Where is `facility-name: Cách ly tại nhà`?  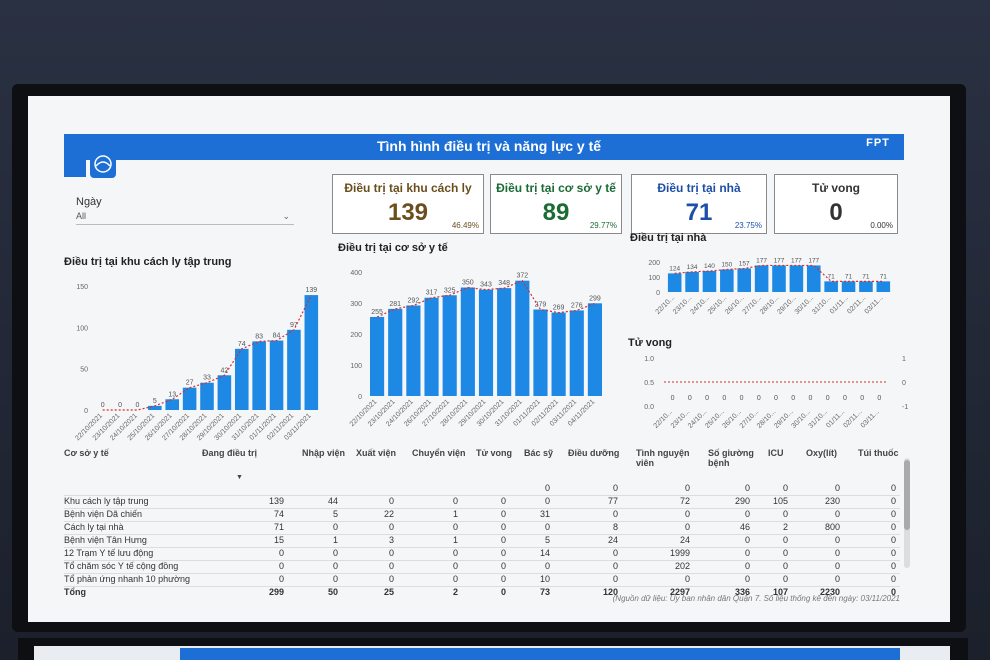
facility-name: Cách ly tại nhà is located at coordinates (94, 527).